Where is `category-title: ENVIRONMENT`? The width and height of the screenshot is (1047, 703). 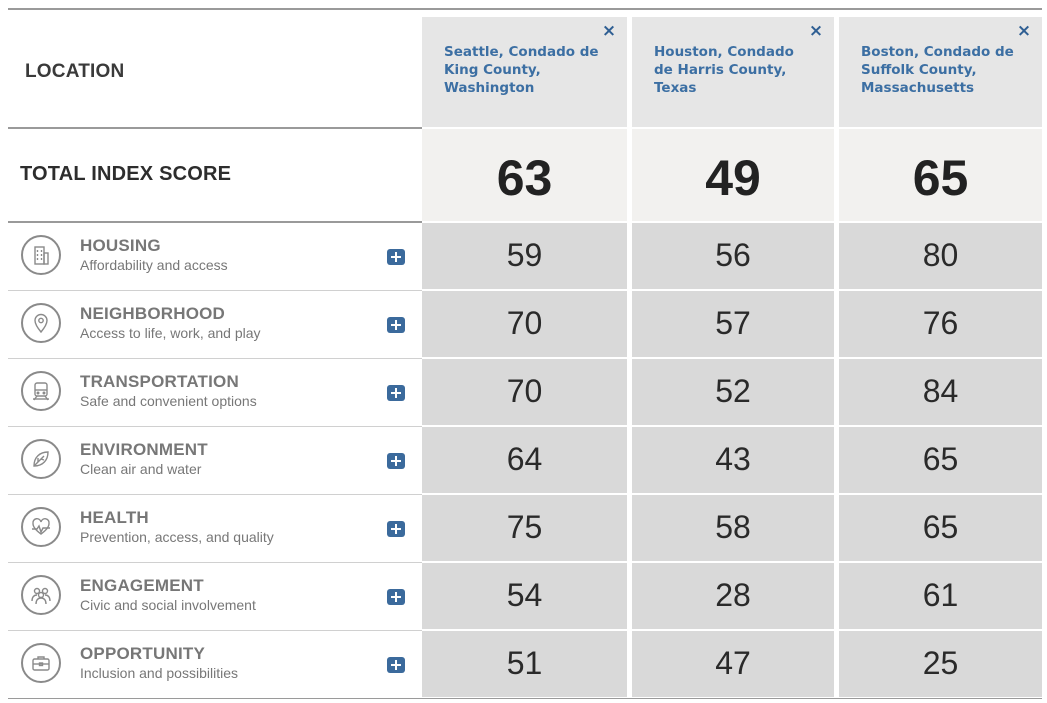
category-title: ENVIRONMENT is located at coordinates (144, 449).